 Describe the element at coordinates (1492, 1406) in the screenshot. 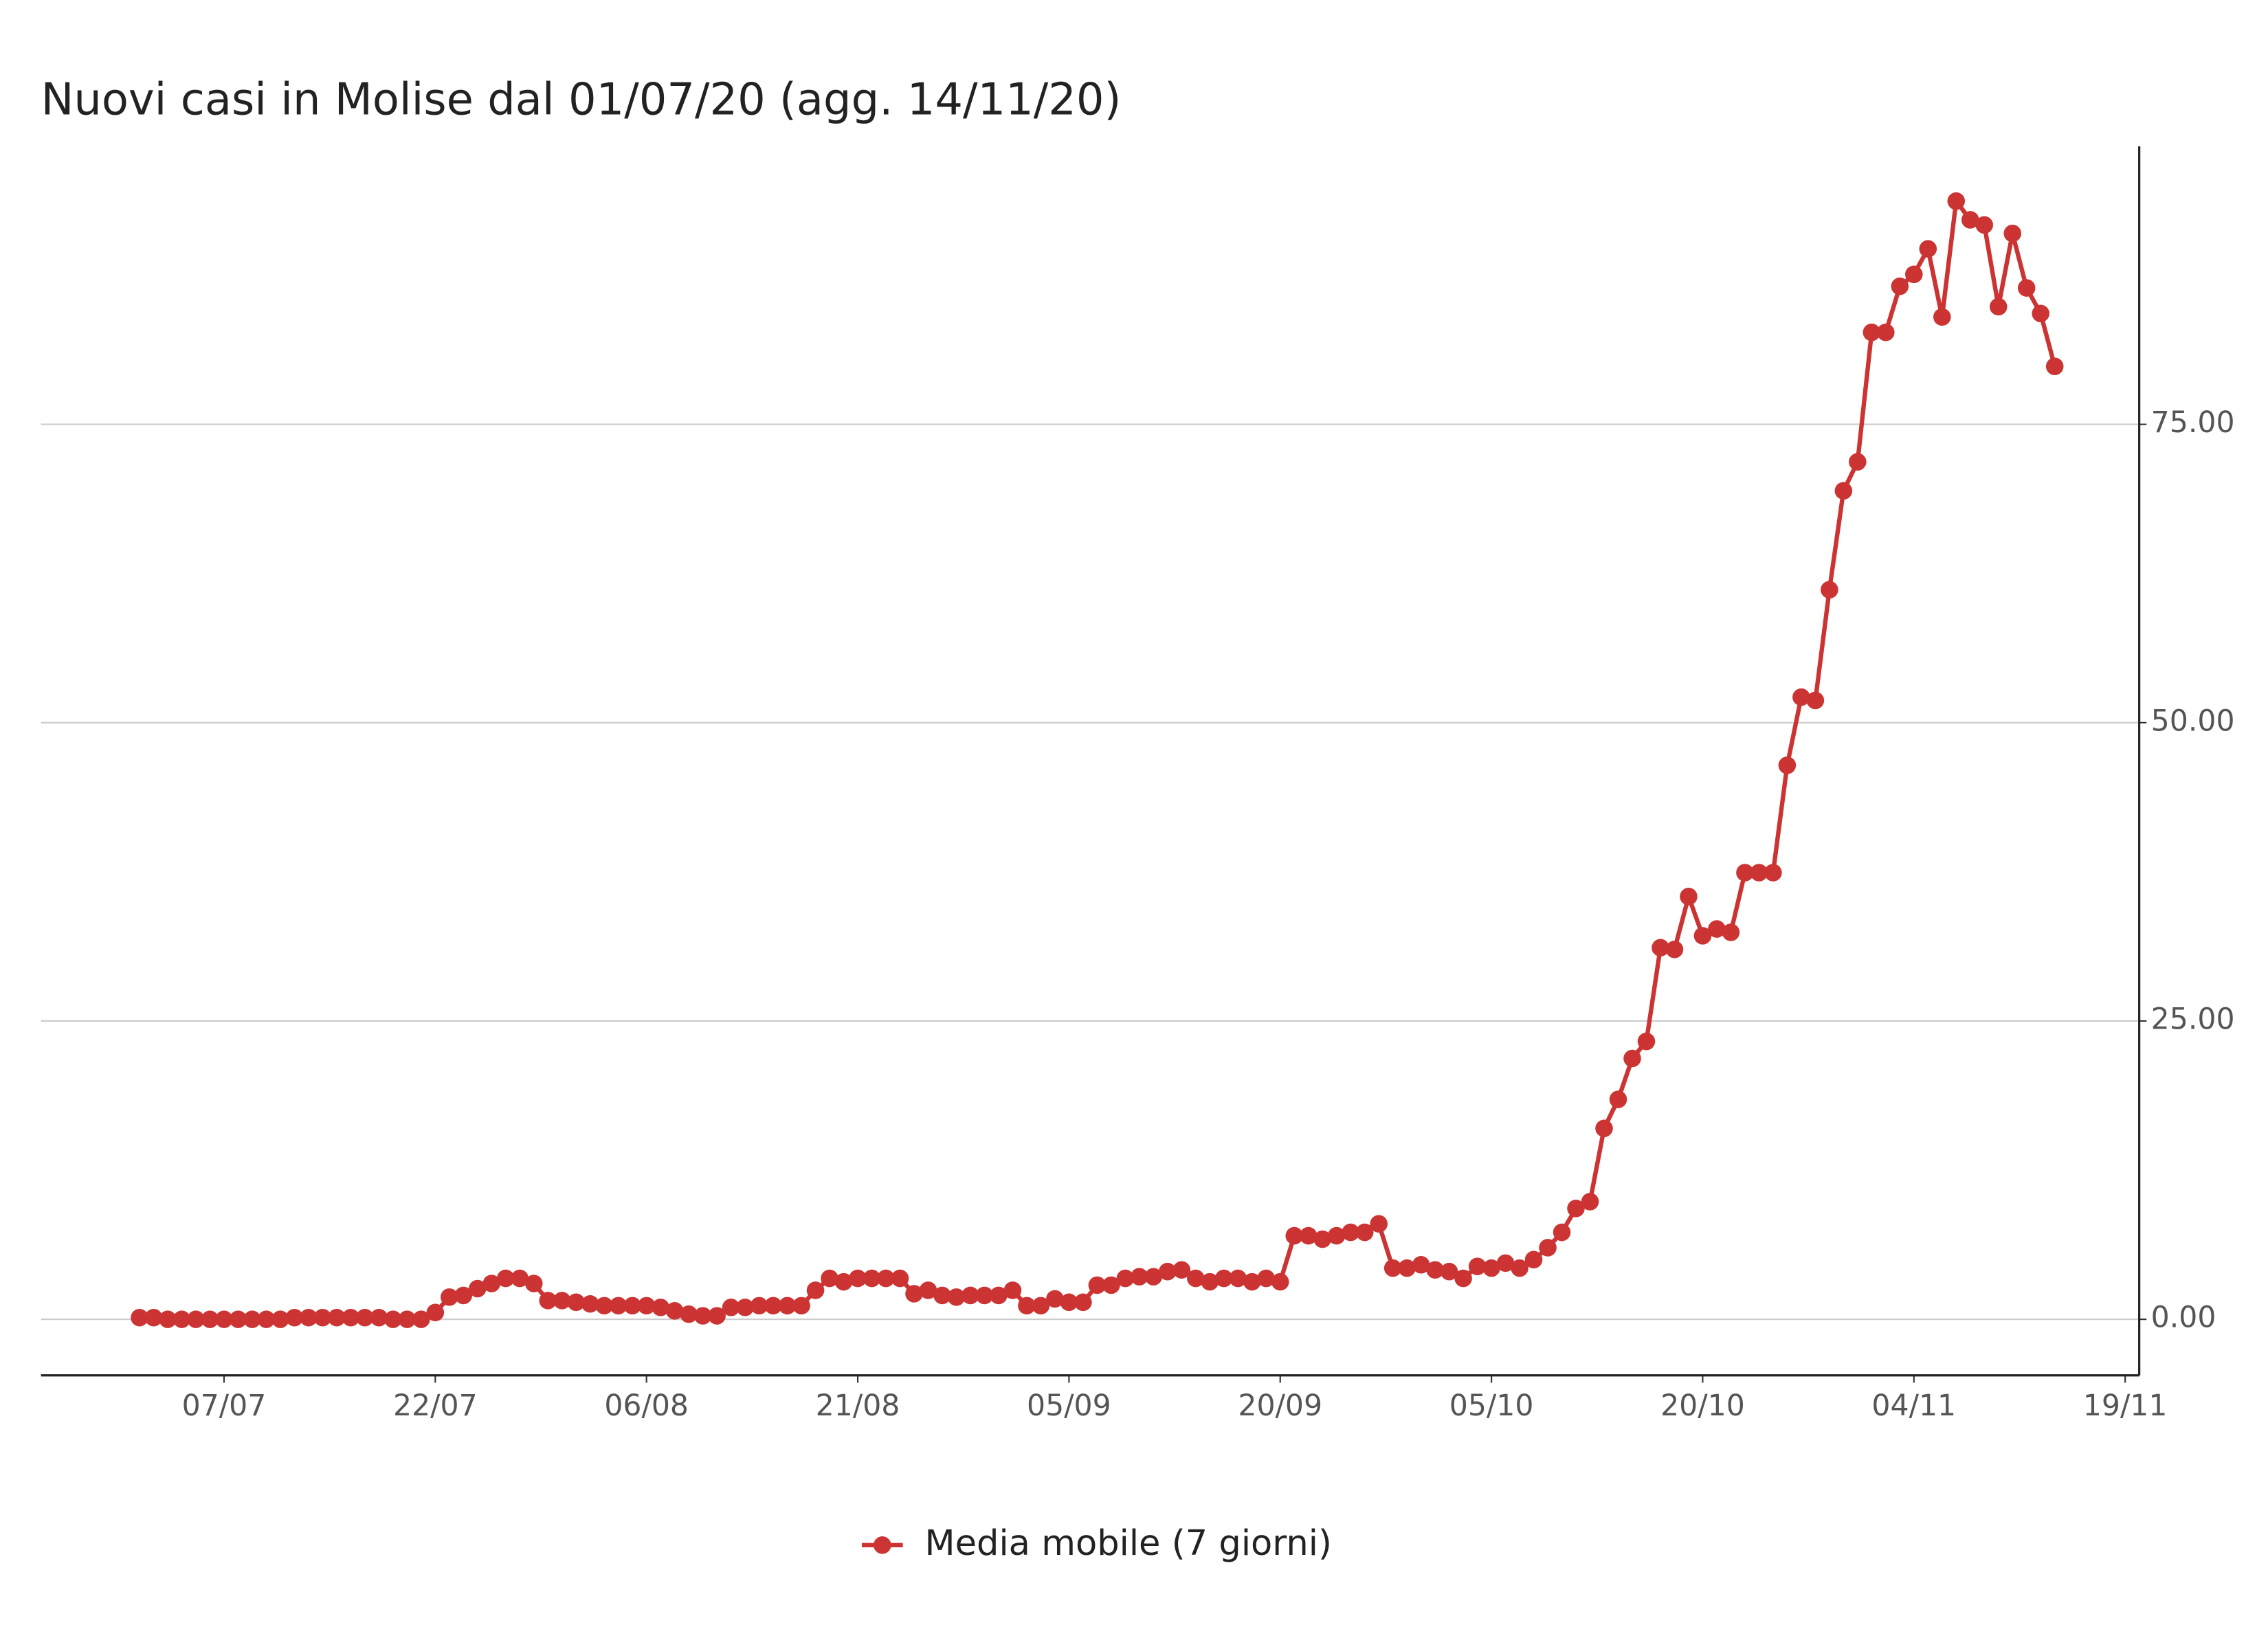

I see `x-tick-label: 05/10` at that location.